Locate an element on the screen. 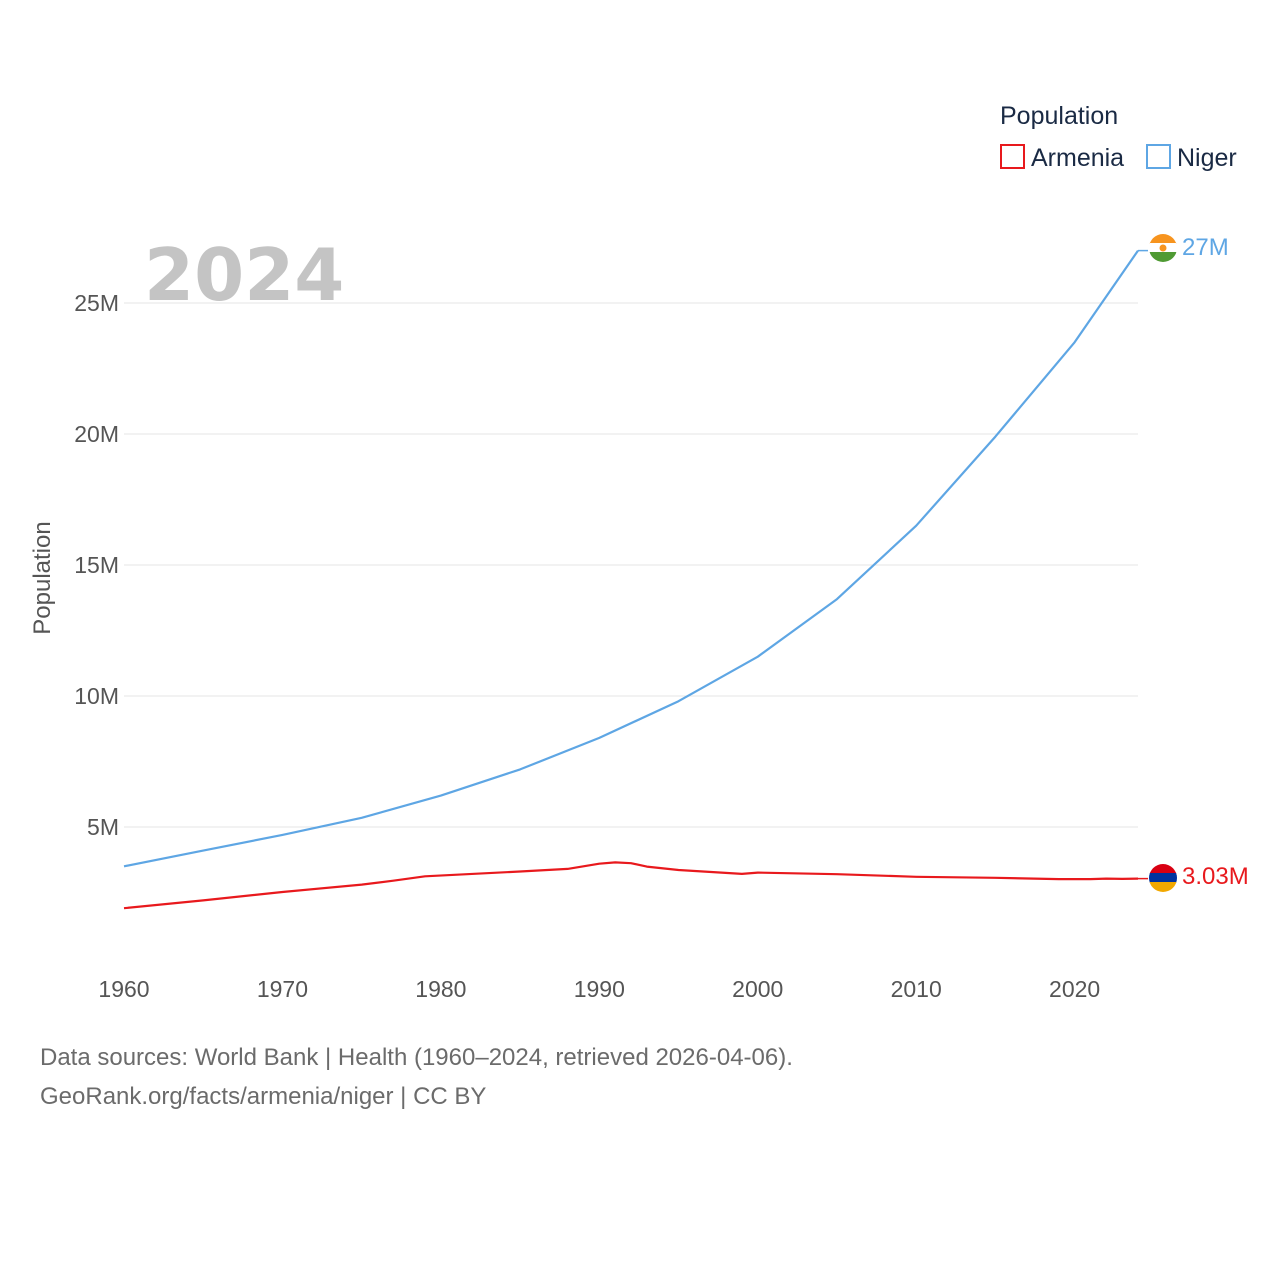  x-tick-label: 1960 is located at coordinates (123, 989).